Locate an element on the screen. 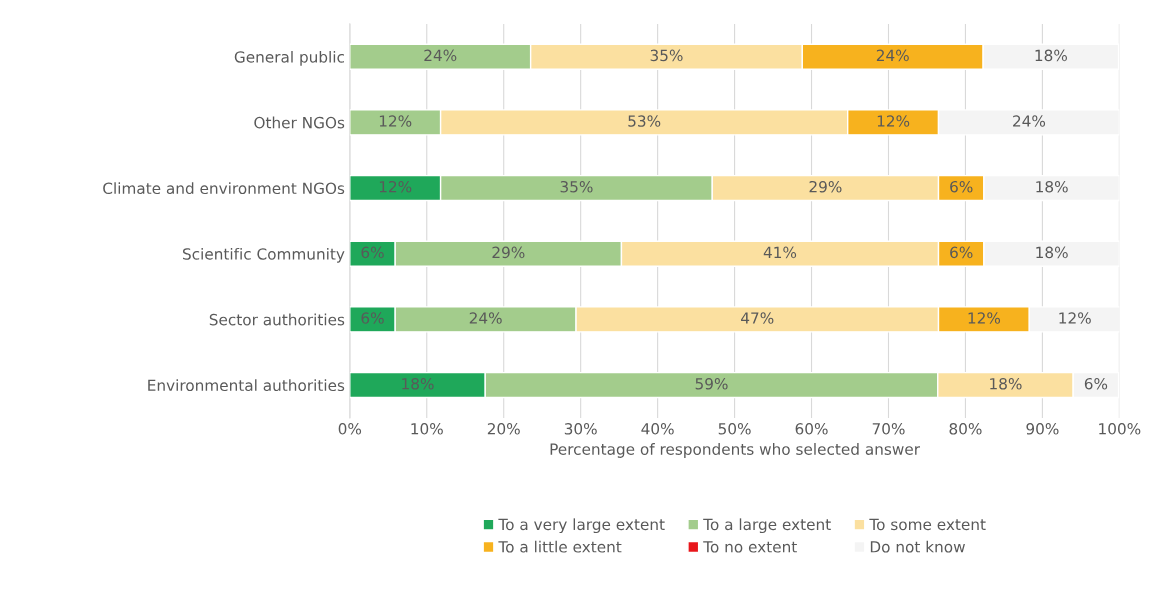 This screenshot has height=597, width=1166. data-label: 53% is located at coordinates (644, 121).